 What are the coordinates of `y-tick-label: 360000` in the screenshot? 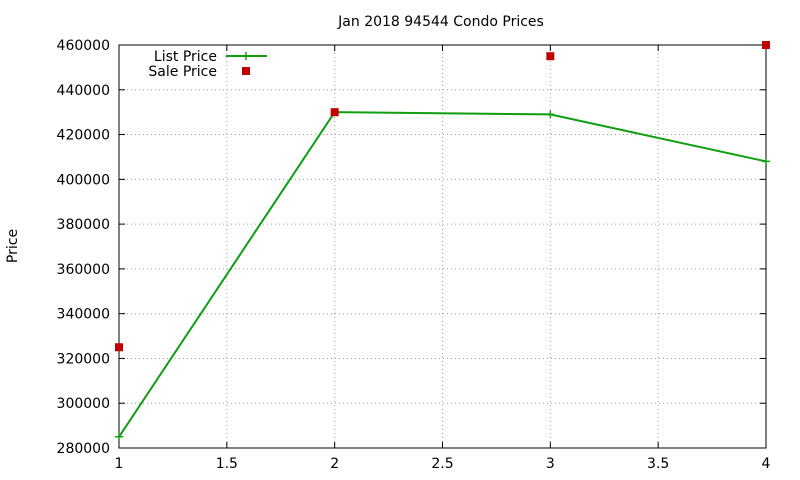 It's located at (83, 270).